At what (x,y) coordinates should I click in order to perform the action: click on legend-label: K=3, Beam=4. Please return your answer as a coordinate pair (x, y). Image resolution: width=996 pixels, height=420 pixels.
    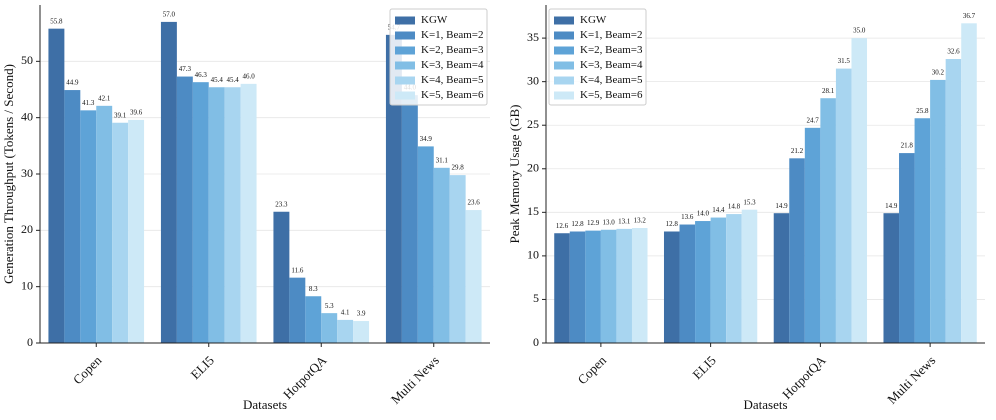
    Looking at the image, I should click on (452, 65).